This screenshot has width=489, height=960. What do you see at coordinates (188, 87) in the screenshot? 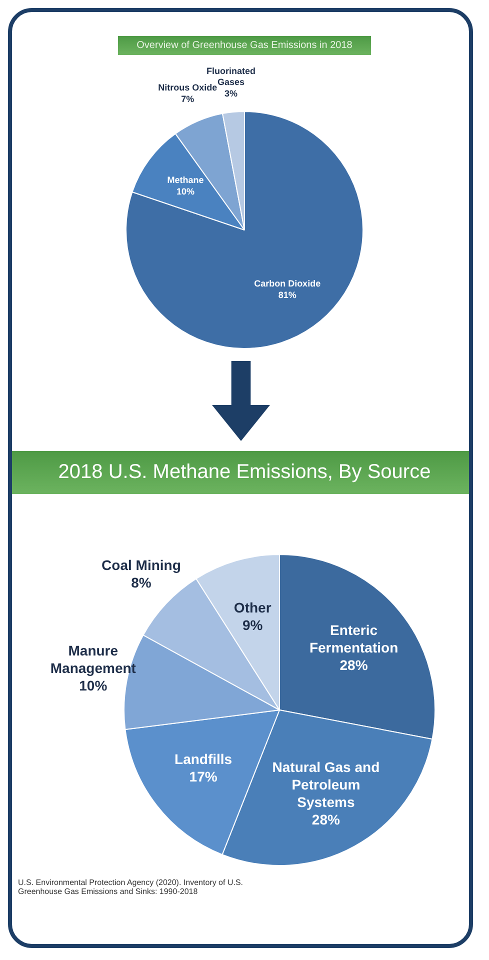
I see `slice-label: Nitrous Oxide` at bounding box center [188, 87].